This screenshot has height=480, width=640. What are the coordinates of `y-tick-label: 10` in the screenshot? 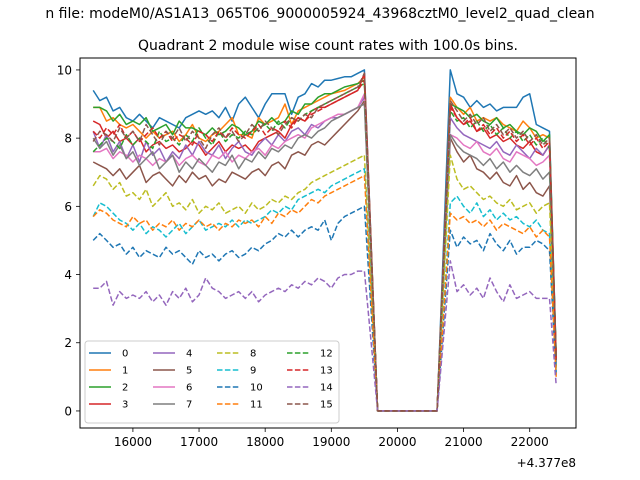 It's located at (64, 70).